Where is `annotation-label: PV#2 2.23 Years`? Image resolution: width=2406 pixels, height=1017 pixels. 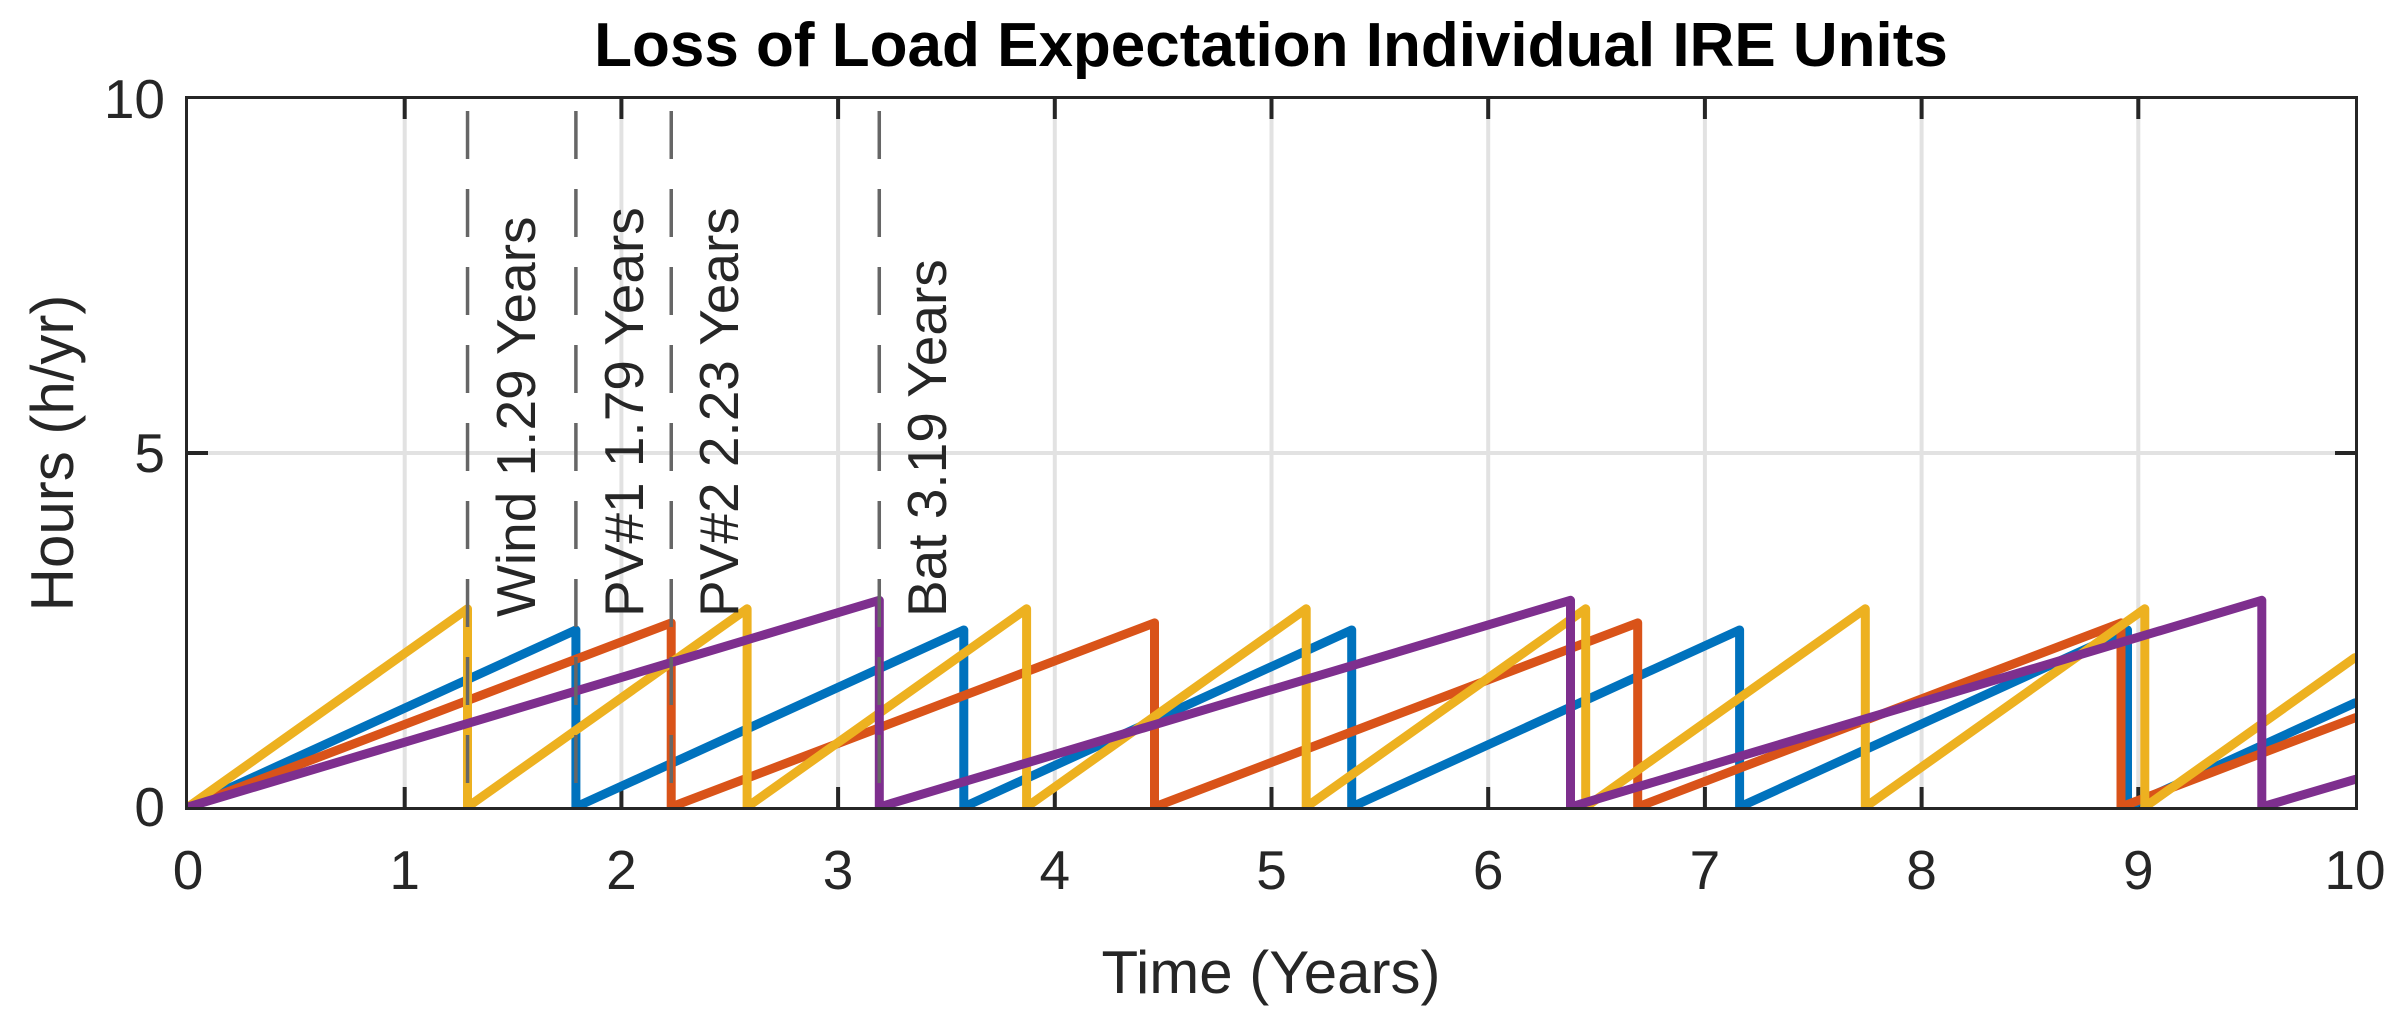
annotation-label: PV#2 2.23 Years is located at coordinates (719, 412).